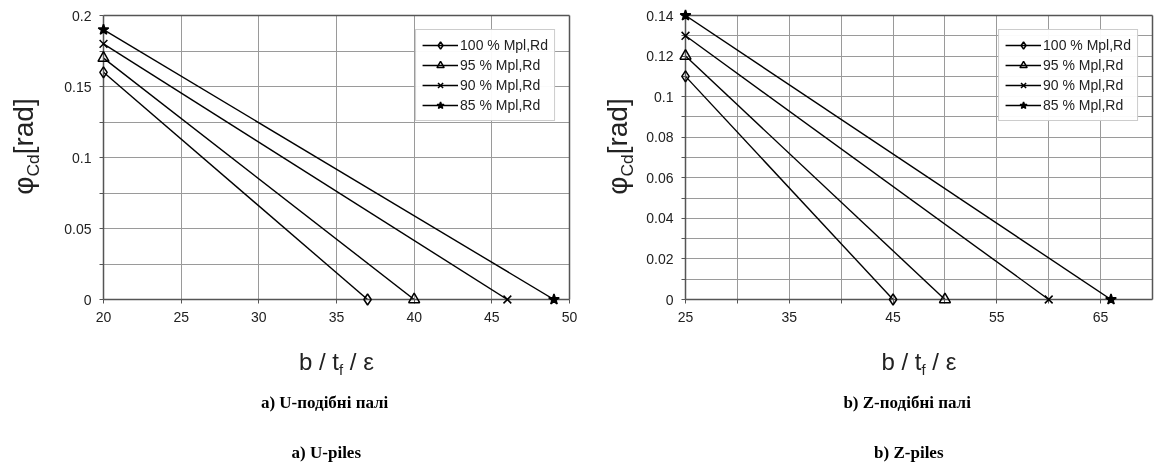 The width and height of the screenshot is (1155, 468). I want to click on y-tick-label: 0.2, so click(82, 15).